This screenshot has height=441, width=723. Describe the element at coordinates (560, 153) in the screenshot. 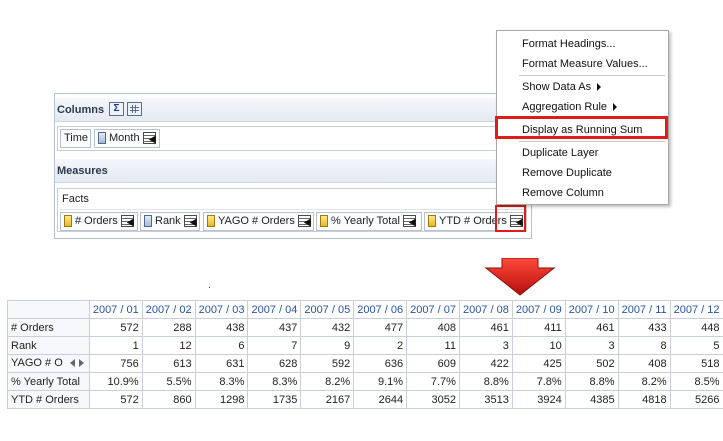

I see `menu-item-duplicate-layer: Duplicate Layer` at that location.